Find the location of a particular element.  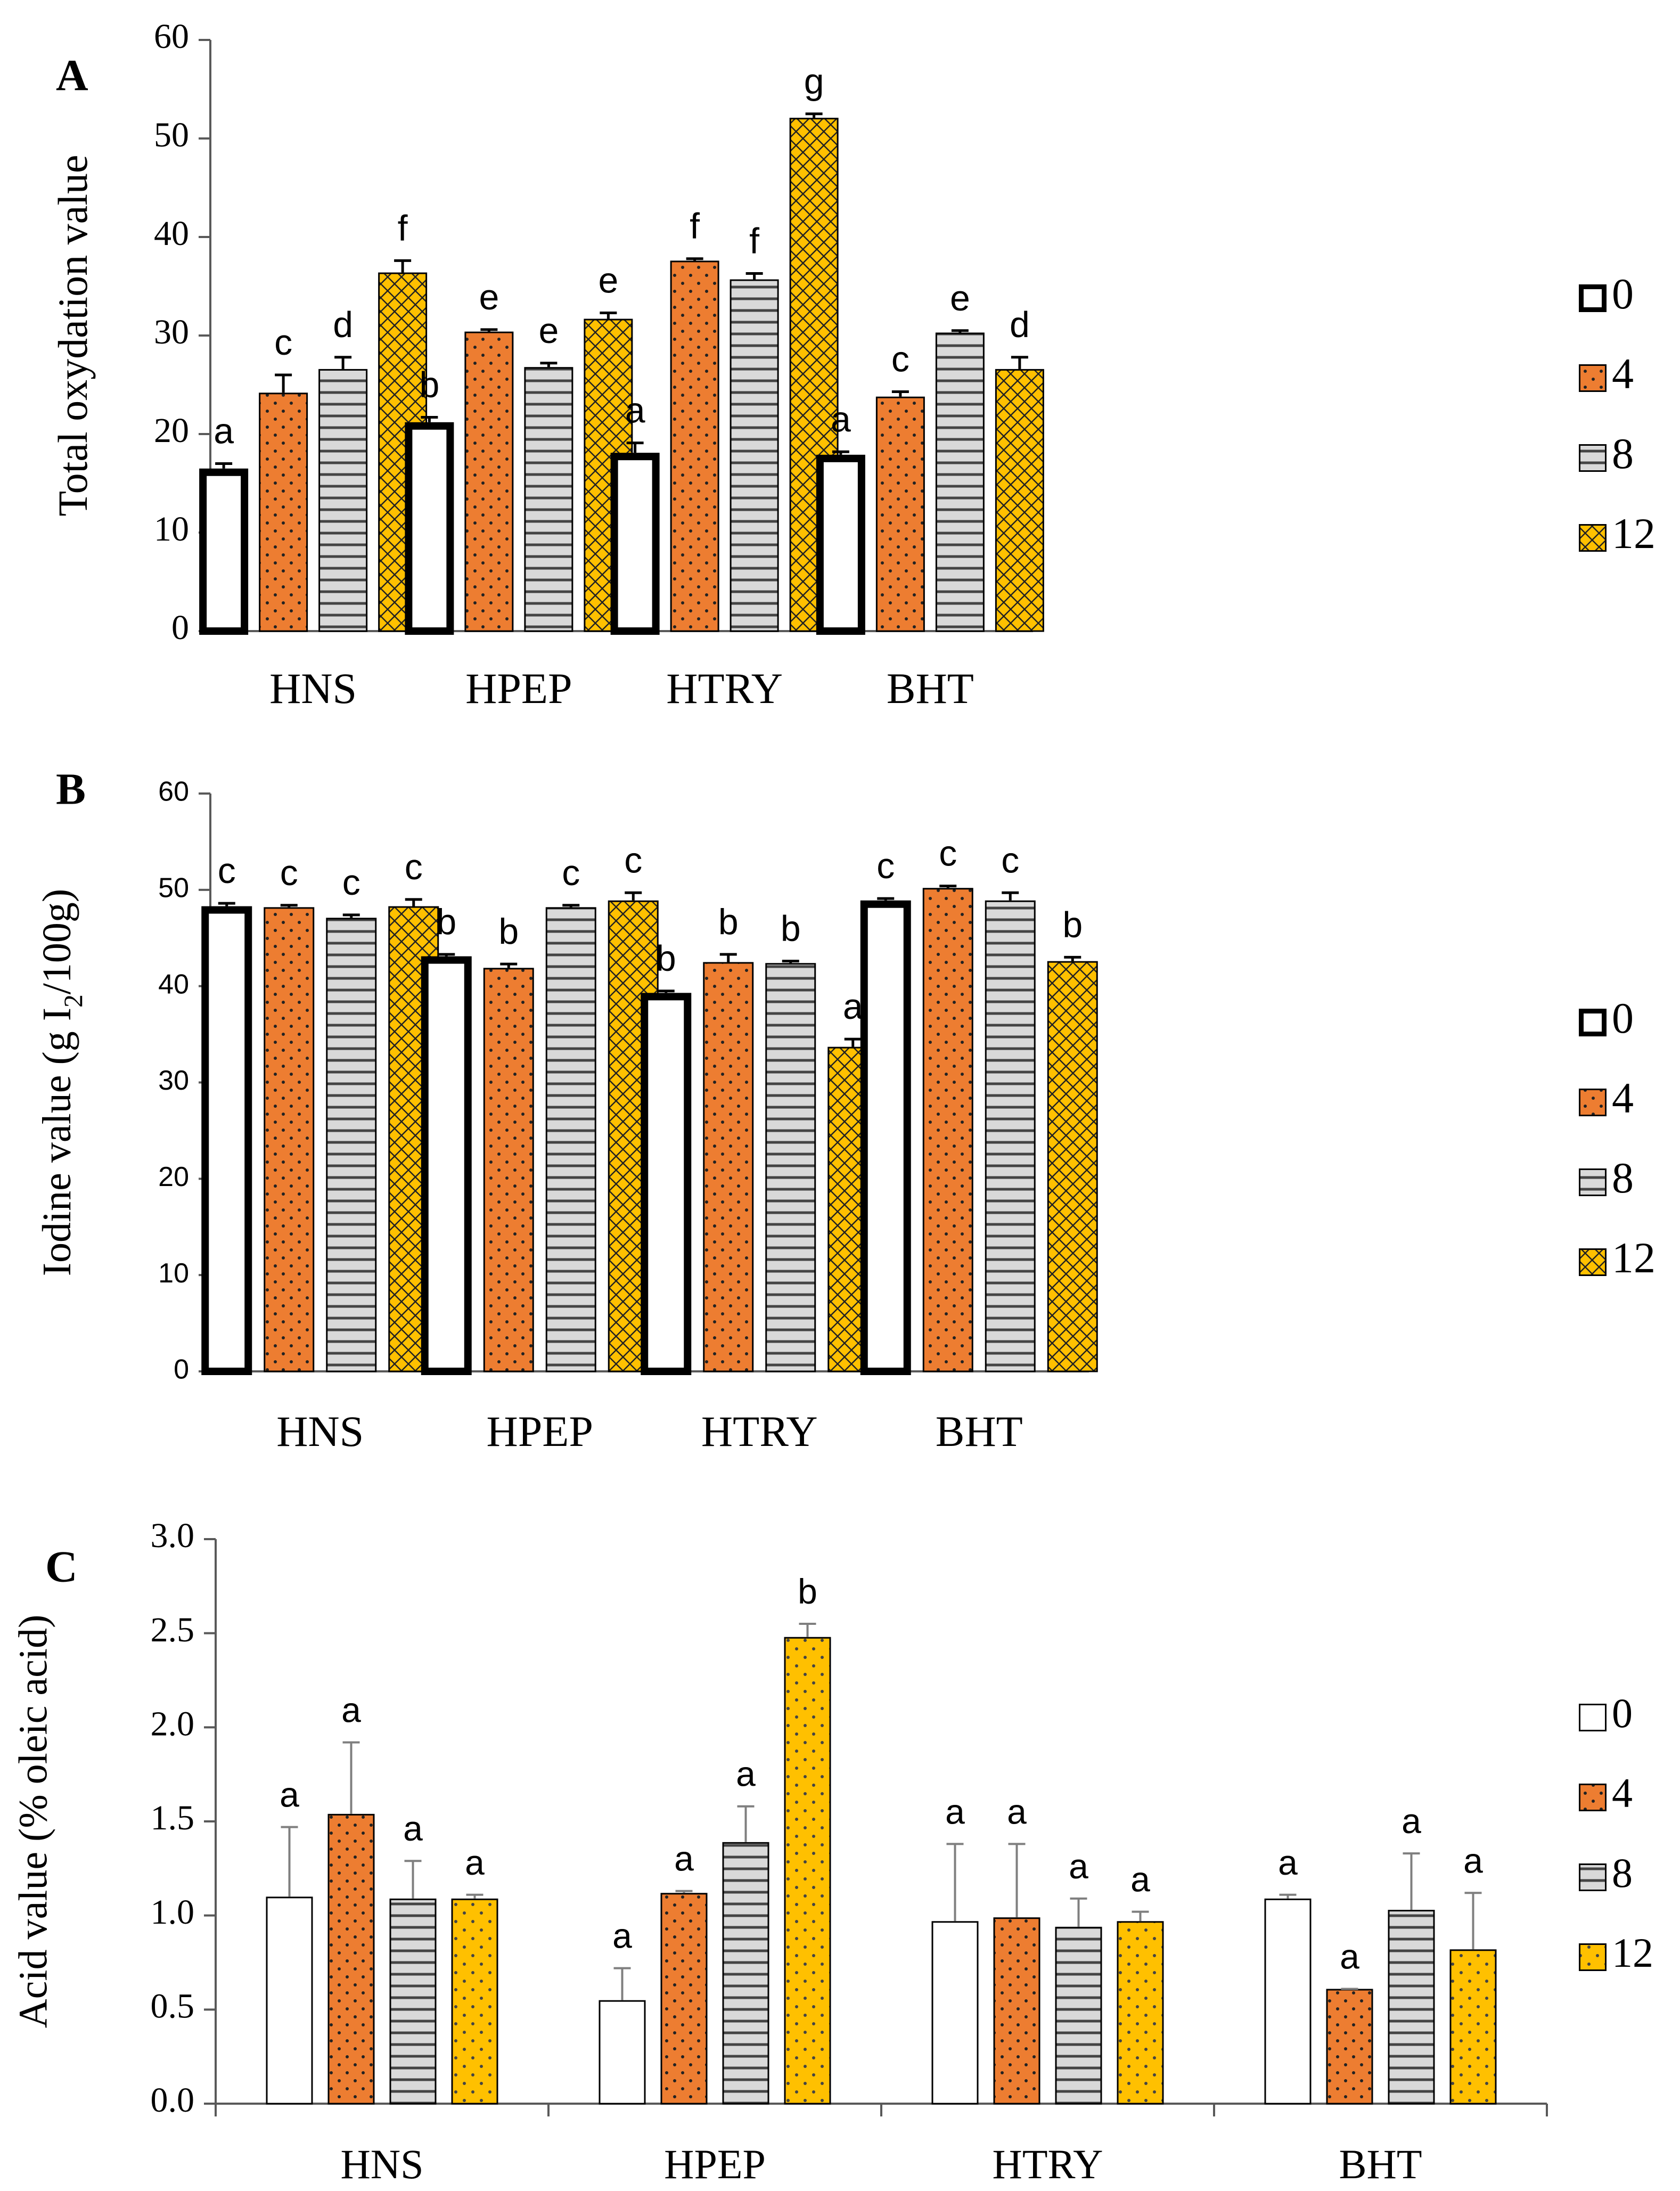

y-tick-label: 10 is located at coordinates (171, 529).